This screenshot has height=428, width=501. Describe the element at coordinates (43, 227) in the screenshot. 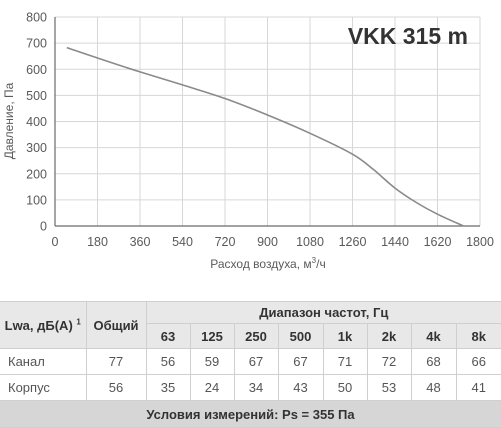

I see `y-tick-label-0: 0` at that location.